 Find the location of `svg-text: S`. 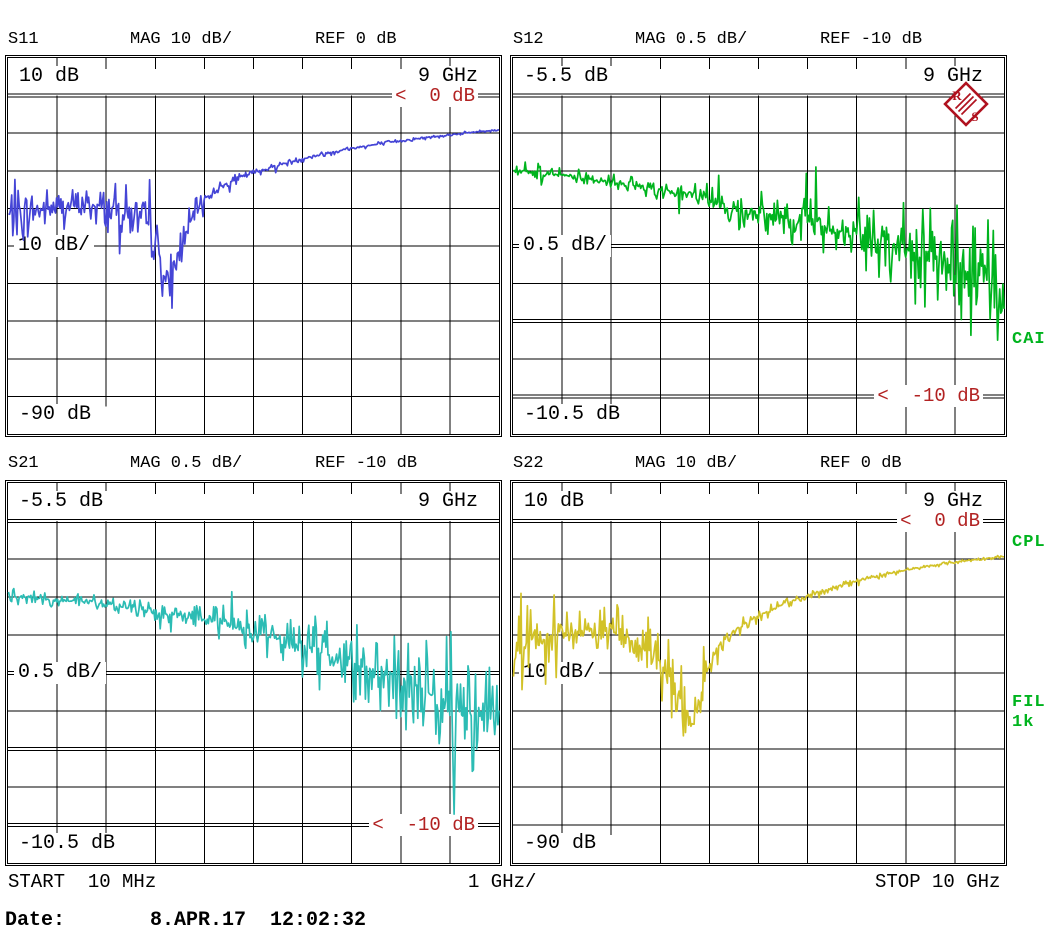

svg-text: S is located at coordinates (974, 116).